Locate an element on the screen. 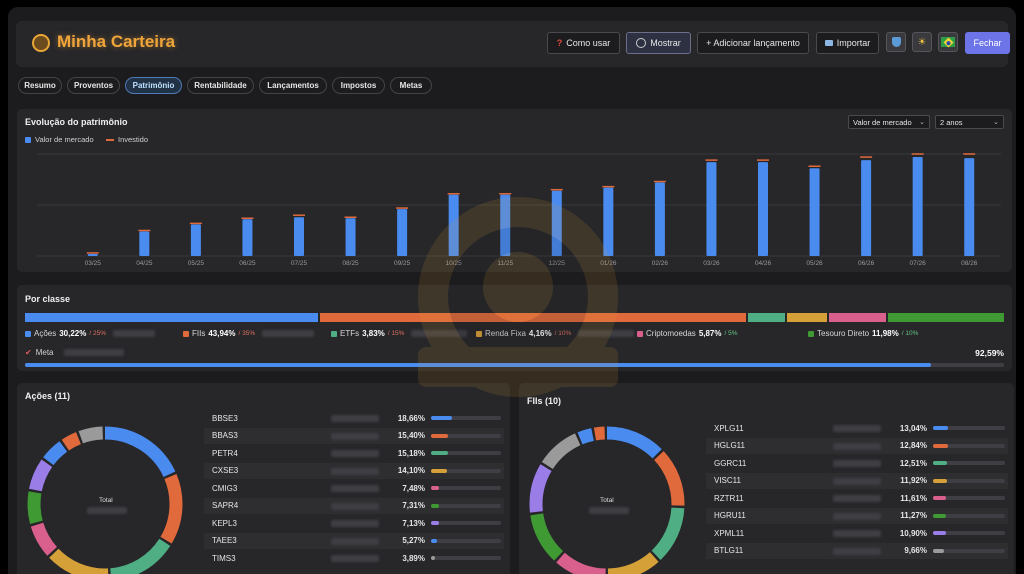 The image size is (1024, 574). asset-percent: 13,04% is located at coordinates (913, 428).